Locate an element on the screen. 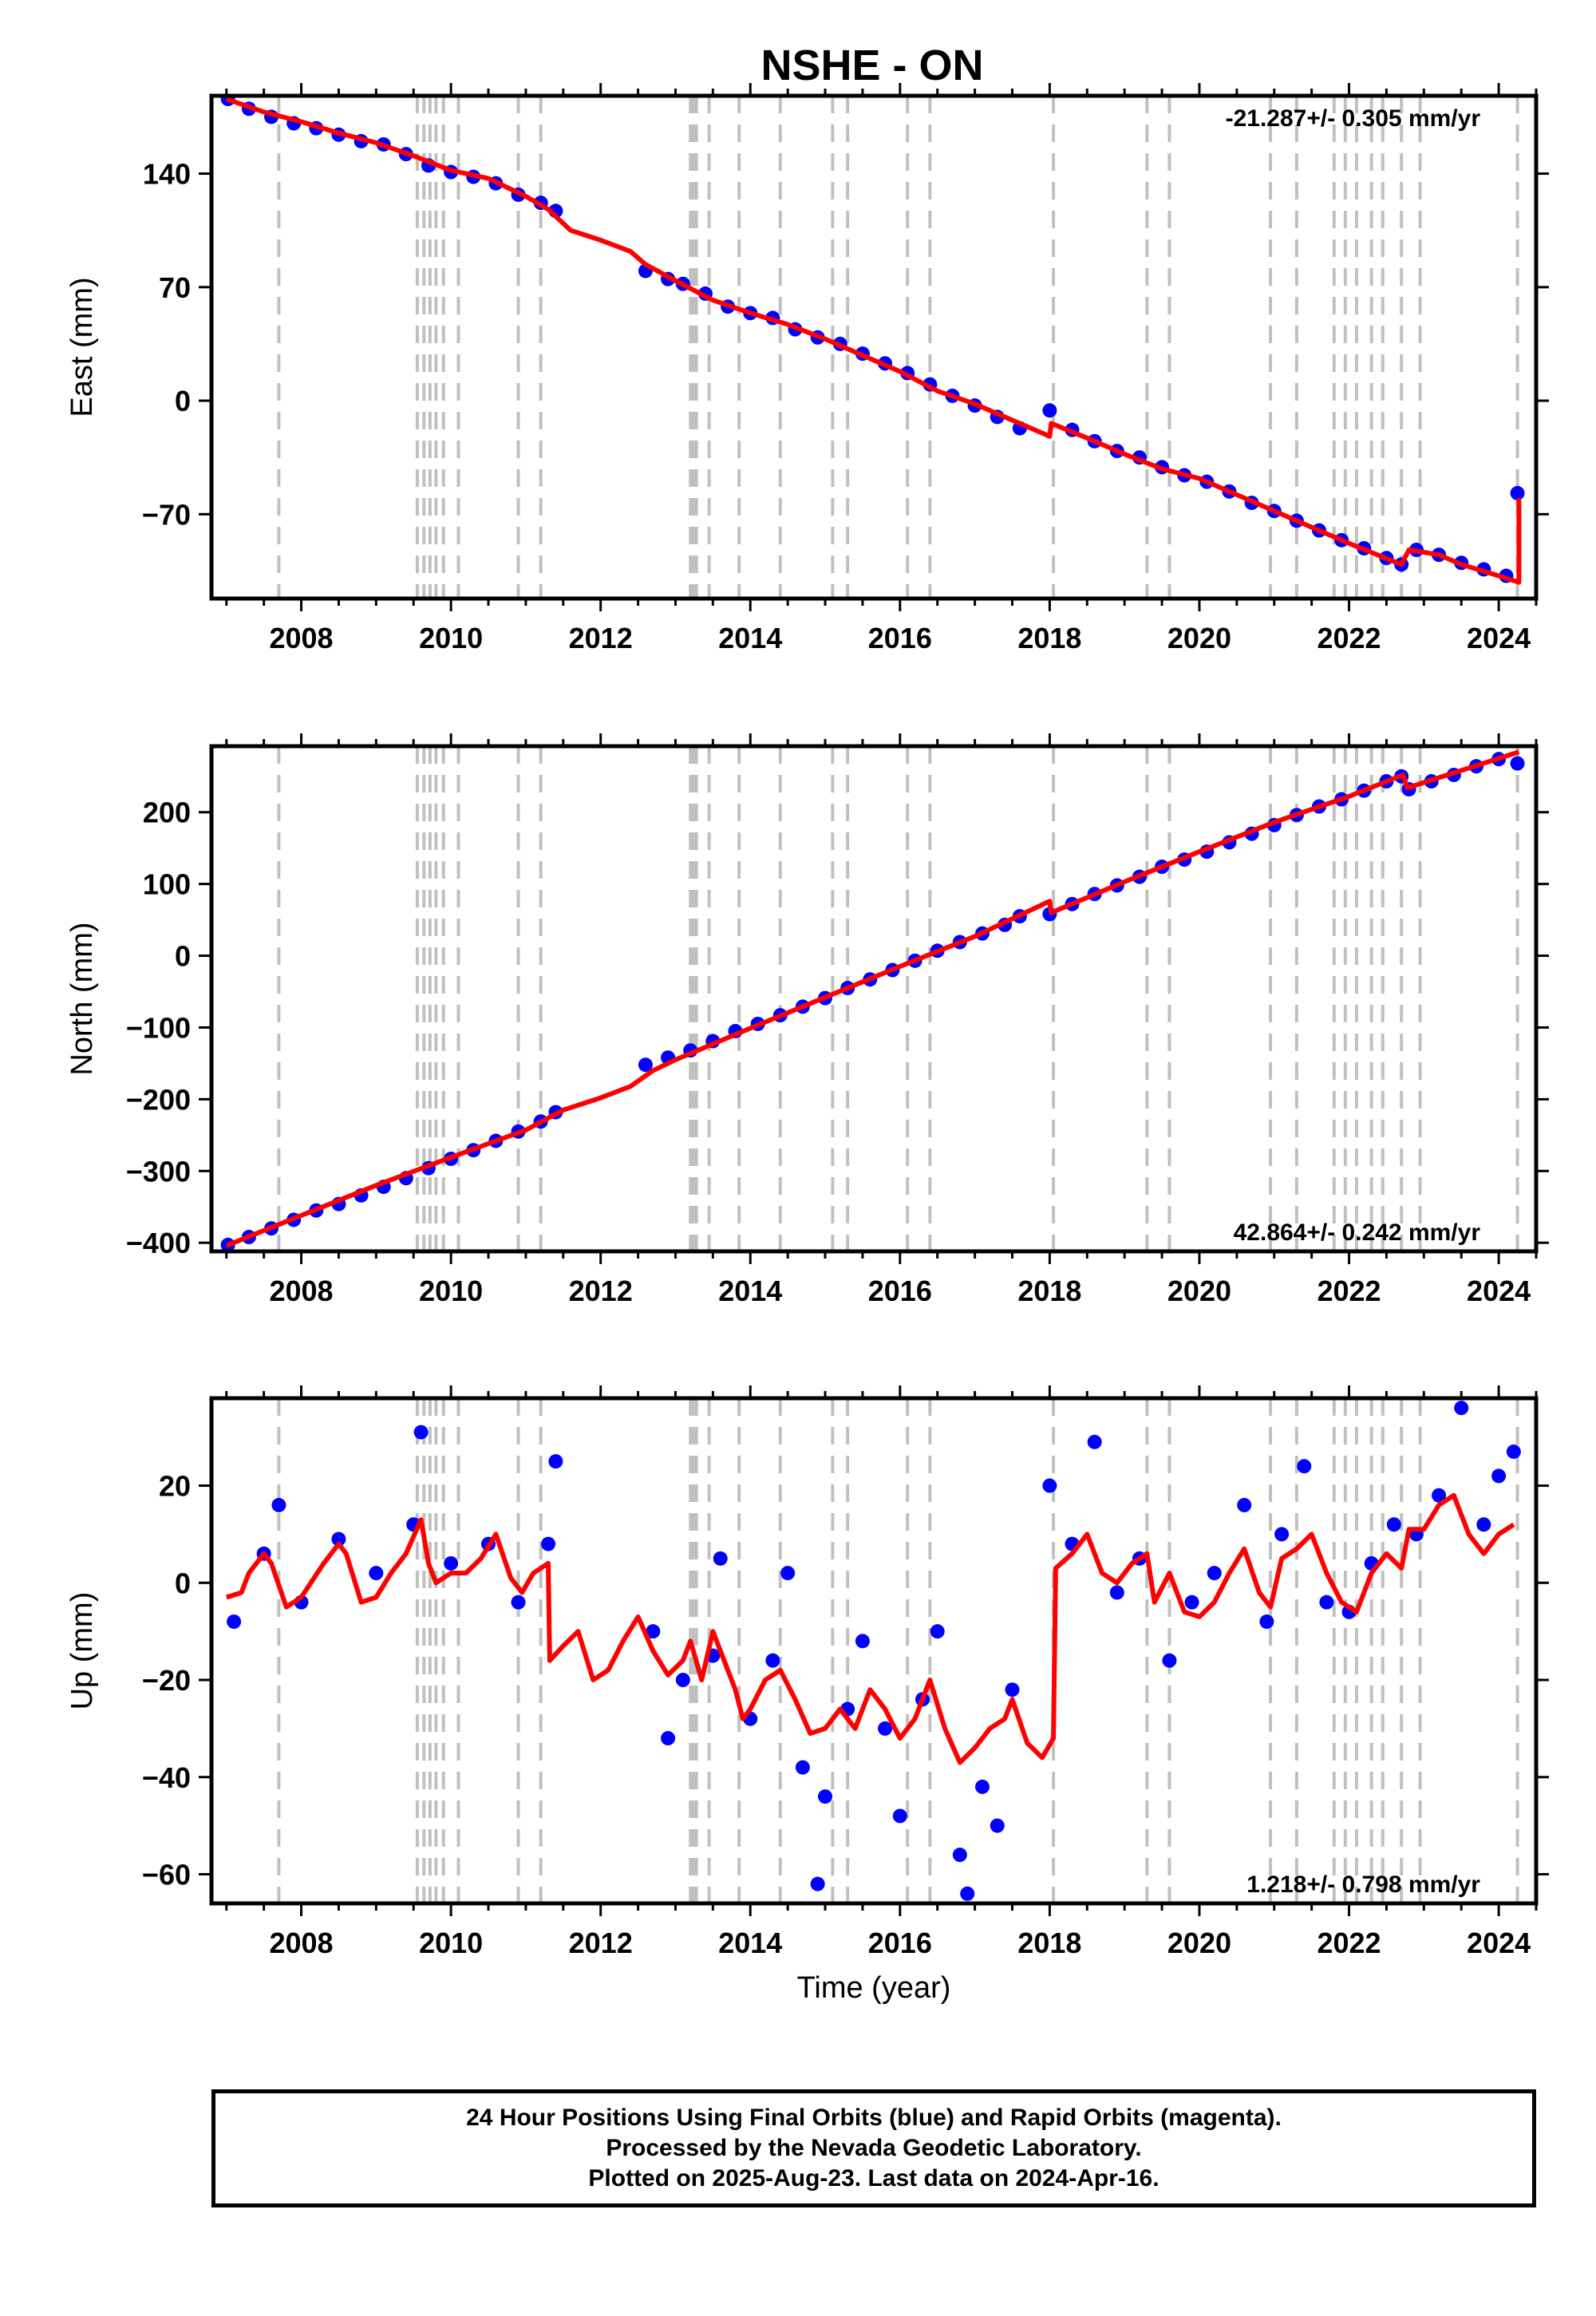  model-line-up is located at coordinates (870, 1628).